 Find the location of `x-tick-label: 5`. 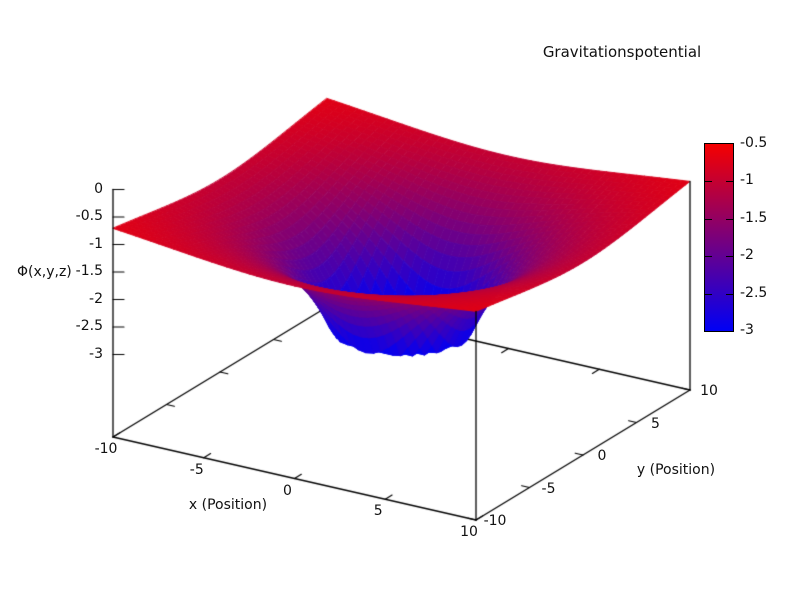

x-tick-label: 5 is located at coordinates (378, 511).